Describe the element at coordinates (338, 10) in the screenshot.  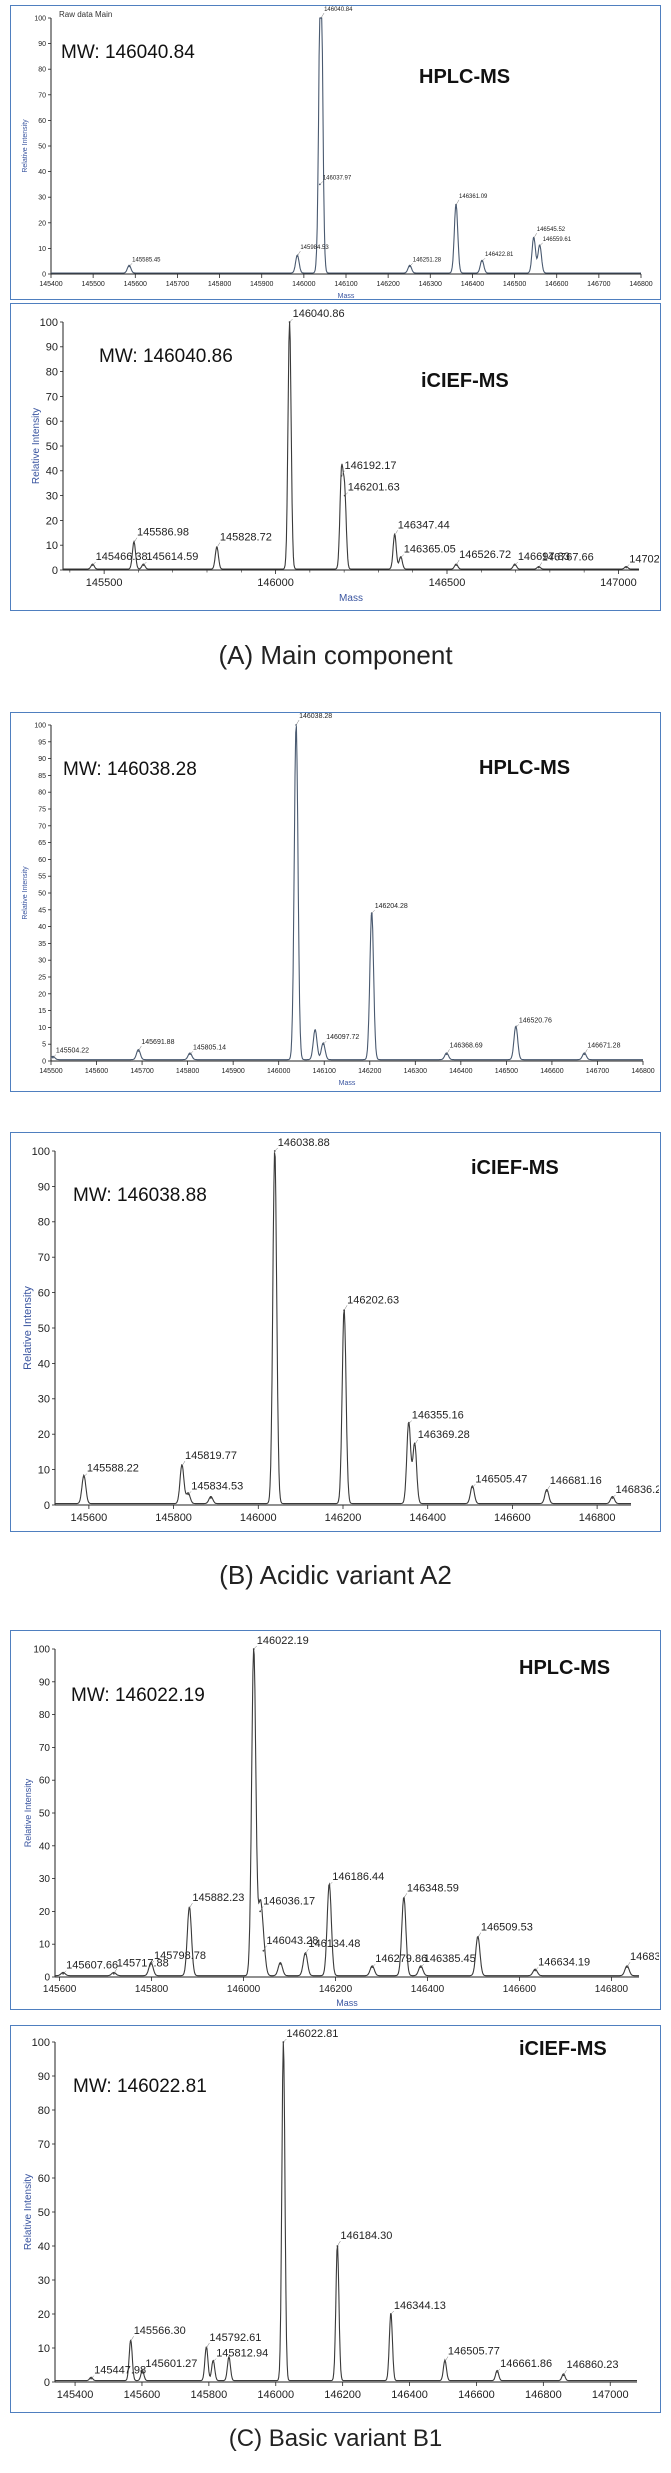
I see `peak-label: 146040.84` at that location.